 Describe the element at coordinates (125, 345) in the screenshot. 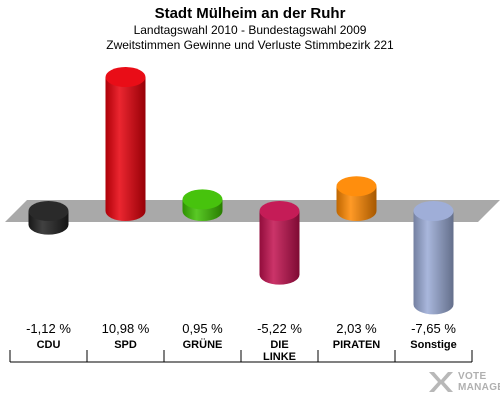

I see `category-label: SPD` at that location.